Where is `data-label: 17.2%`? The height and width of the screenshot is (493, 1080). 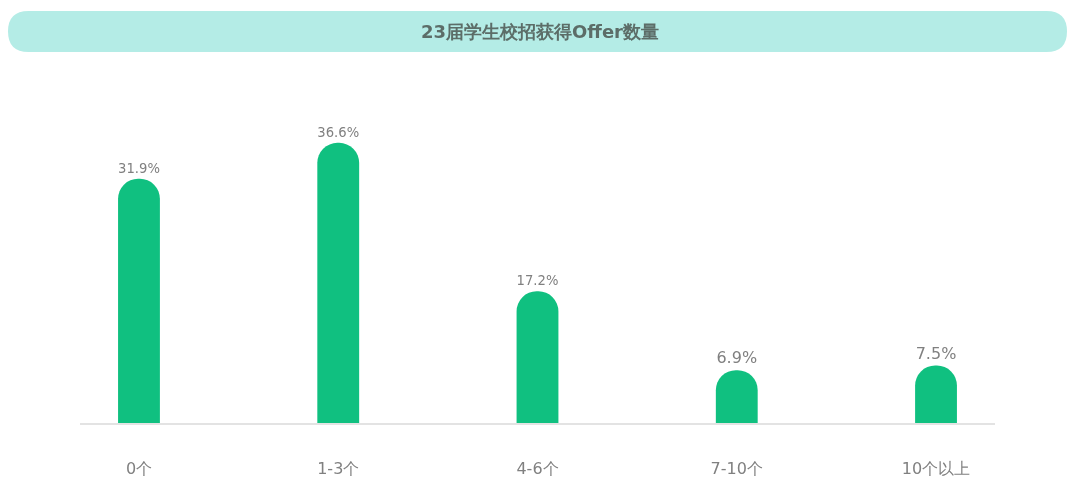
data-label: 17.2% is located at coordinates (537, 281).